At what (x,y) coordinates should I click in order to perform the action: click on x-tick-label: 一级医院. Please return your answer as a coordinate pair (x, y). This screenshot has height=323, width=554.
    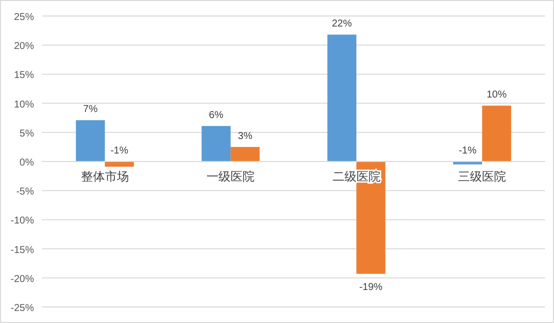
    Looking at the image, I should click on (230, 177).